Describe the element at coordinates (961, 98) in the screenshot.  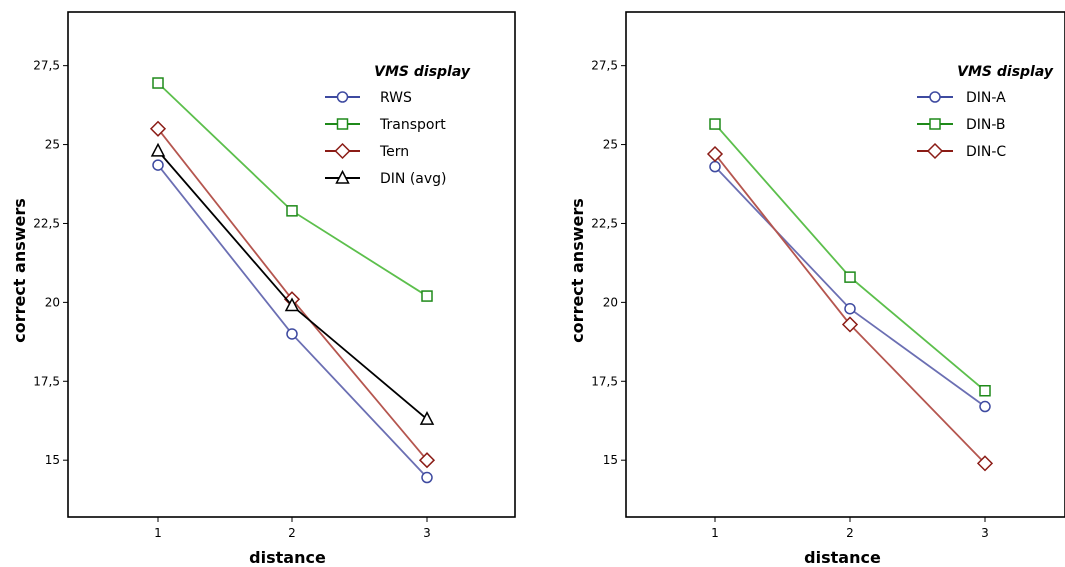
I see `legend-entry: DIN-A` at that location.